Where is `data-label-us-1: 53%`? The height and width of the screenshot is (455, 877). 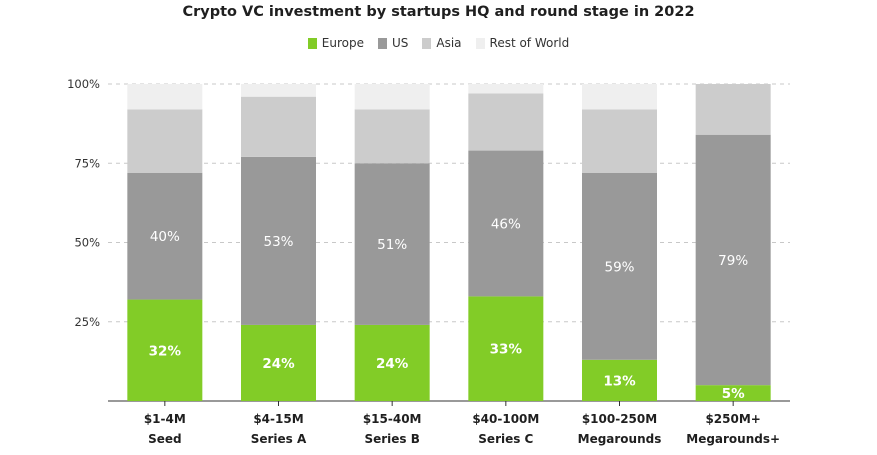 data-label-us-1: 53% is located at coordinates (278, 242).